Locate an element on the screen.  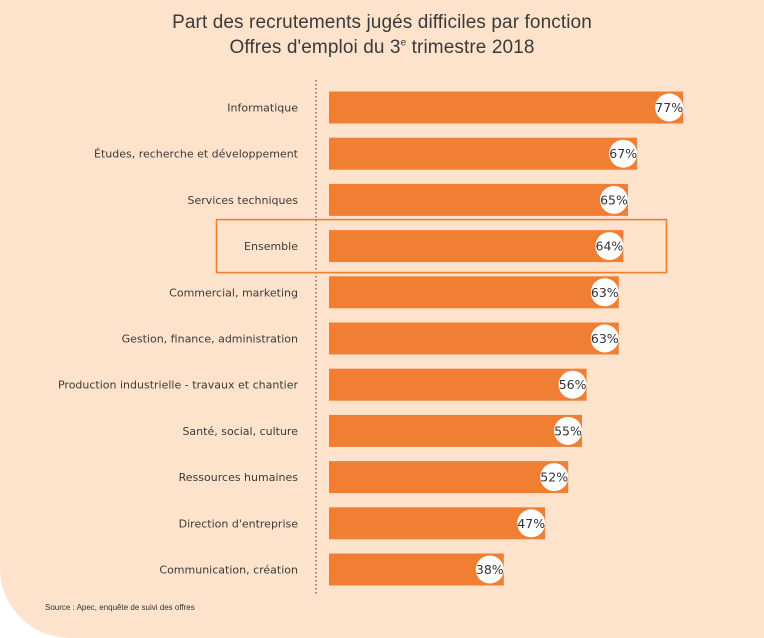
value-label: 67% is located at coordinates (623, 153).